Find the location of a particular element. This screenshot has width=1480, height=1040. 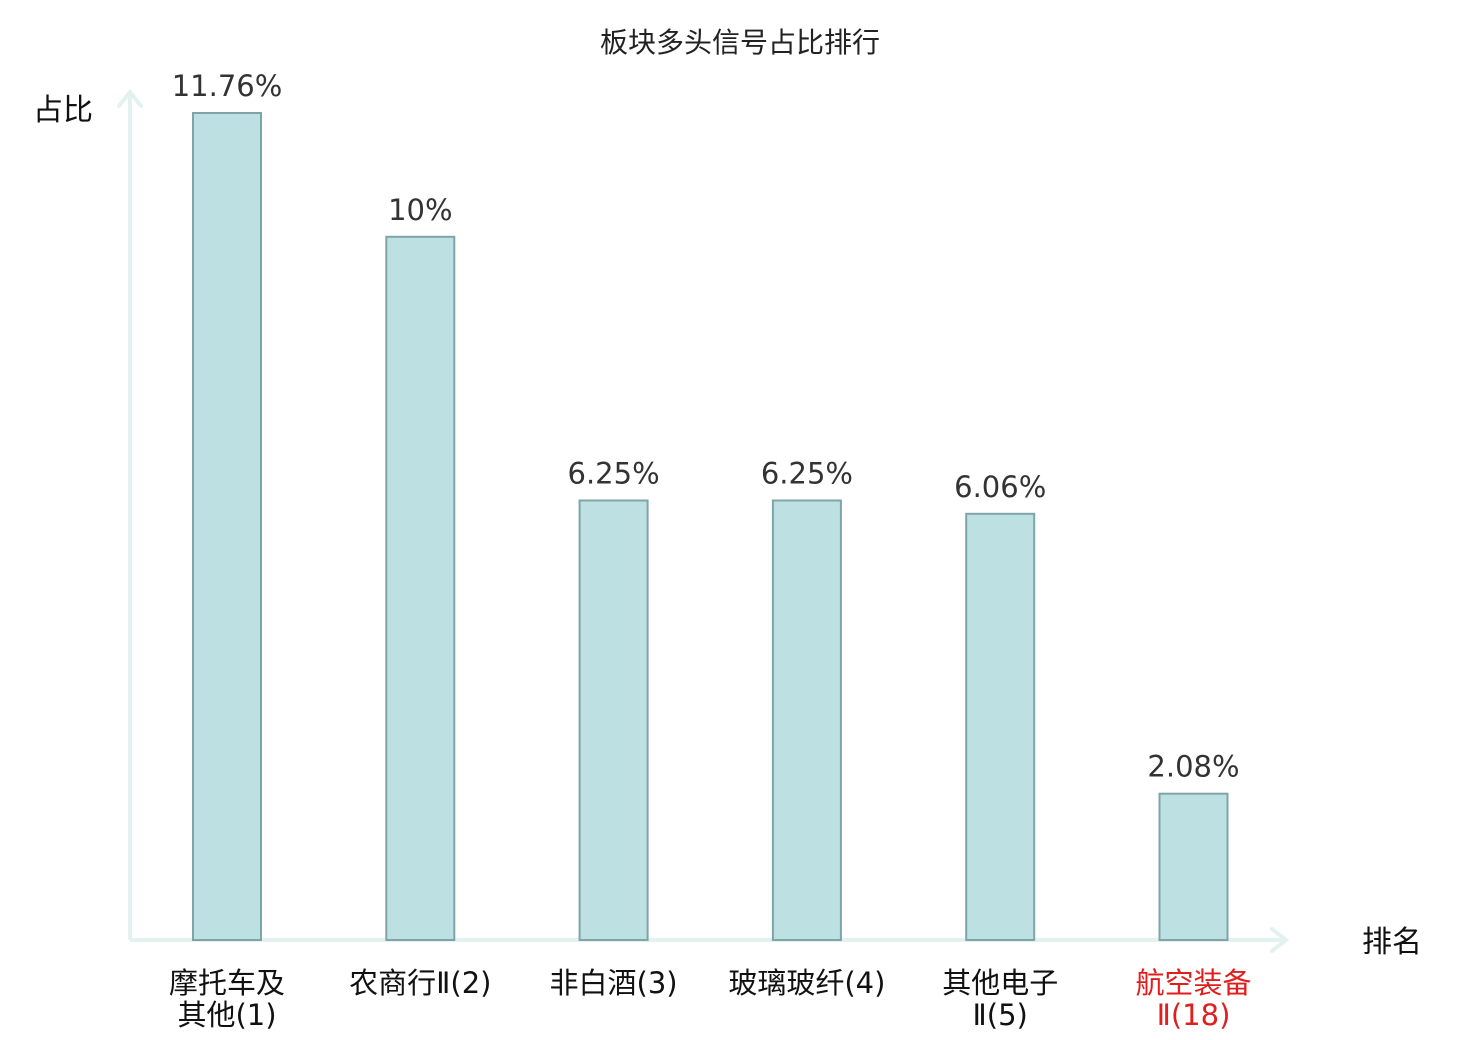

y-axis-label: 占比 is located at coordinates (63, 110).